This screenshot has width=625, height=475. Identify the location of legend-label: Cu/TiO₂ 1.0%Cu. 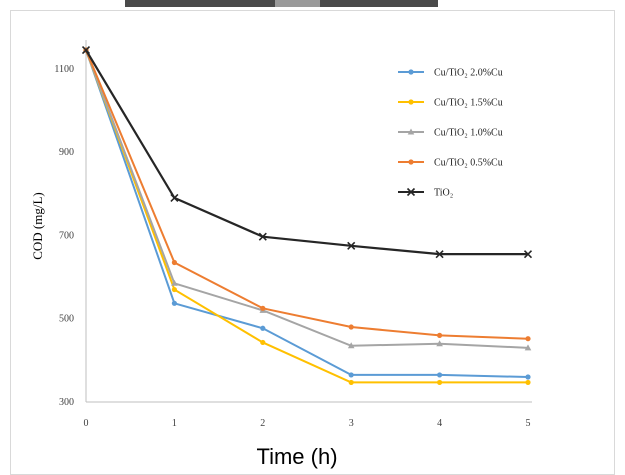
(468, 133).